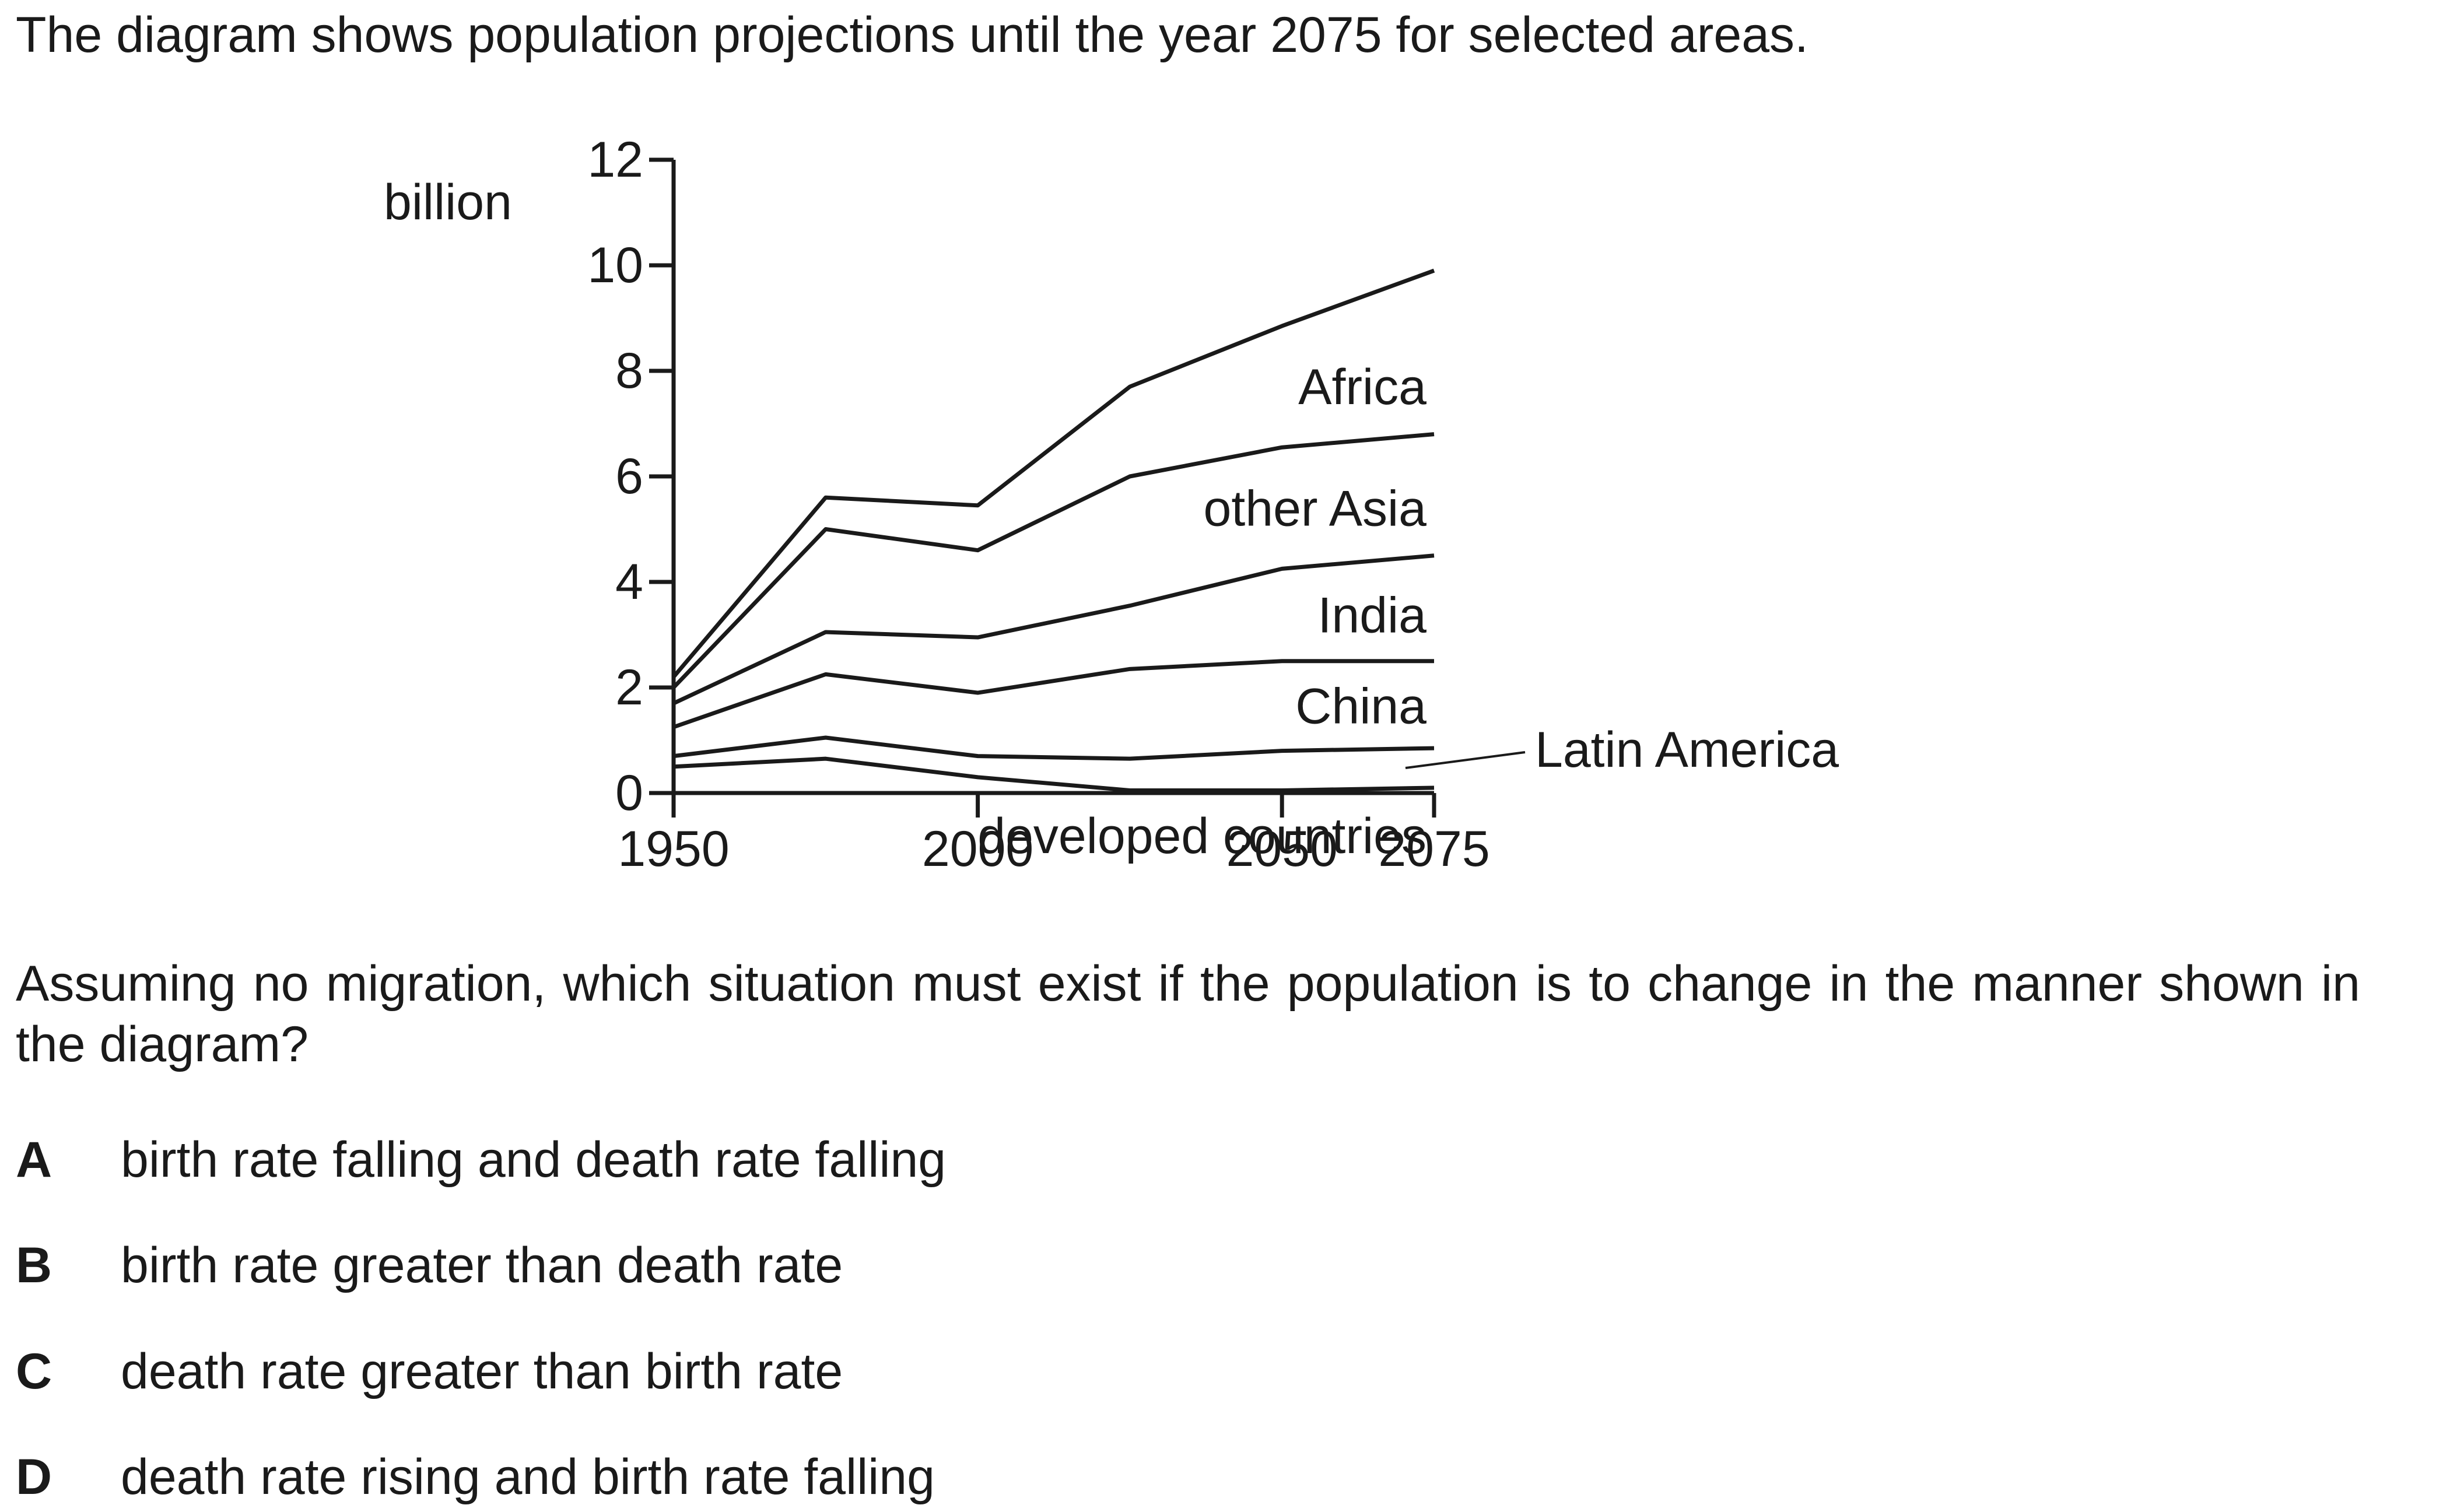  I want to click on y-tick-label: 10, so click(615, 265).